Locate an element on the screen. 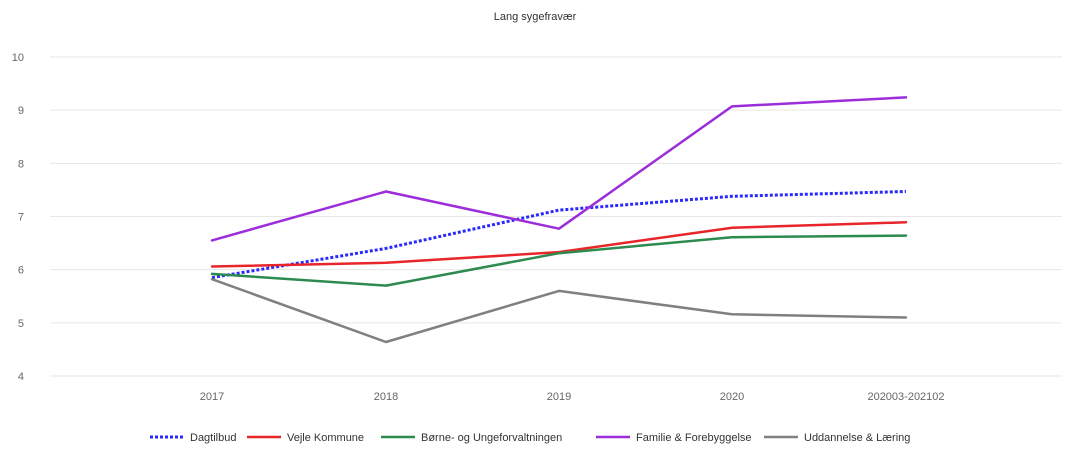  legend-label: Dagtilbud is located at coordinates (213, 438).